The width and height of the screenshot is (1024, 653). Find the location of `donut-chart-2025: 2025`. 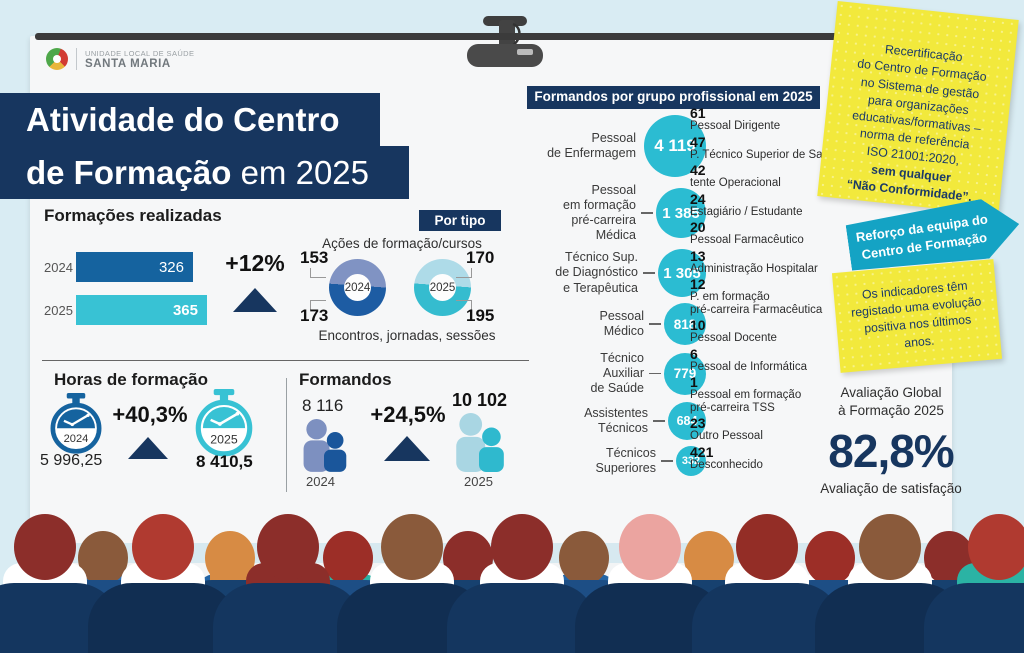

donut-chart-2025: 2025 is located at coordinates (442, 287).